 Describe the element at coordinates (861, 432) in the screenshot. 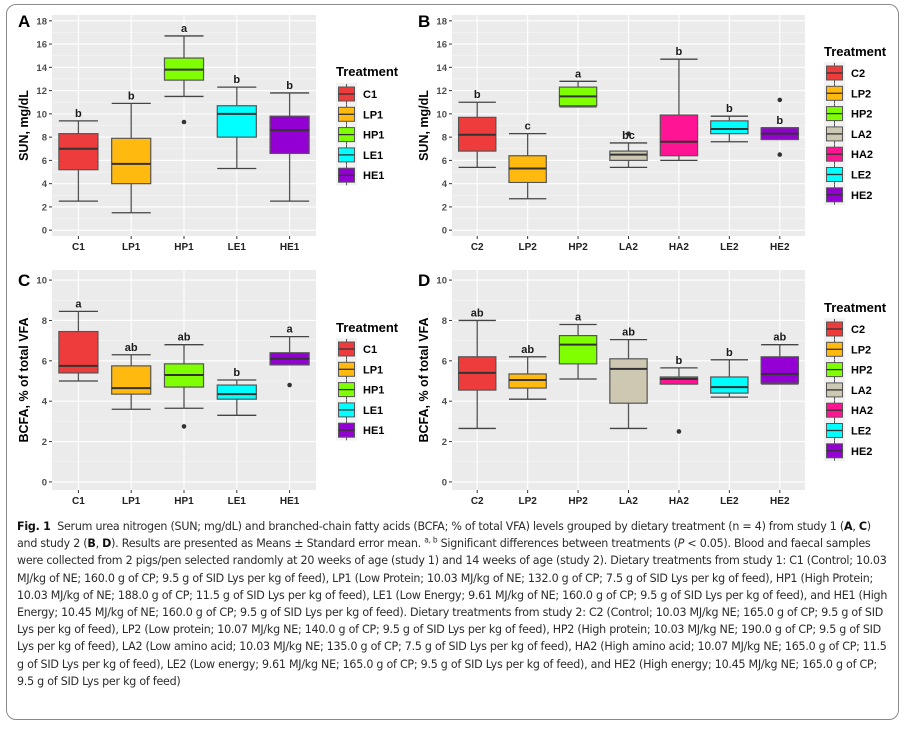

I see `legend-item-label: LE2` at that location.